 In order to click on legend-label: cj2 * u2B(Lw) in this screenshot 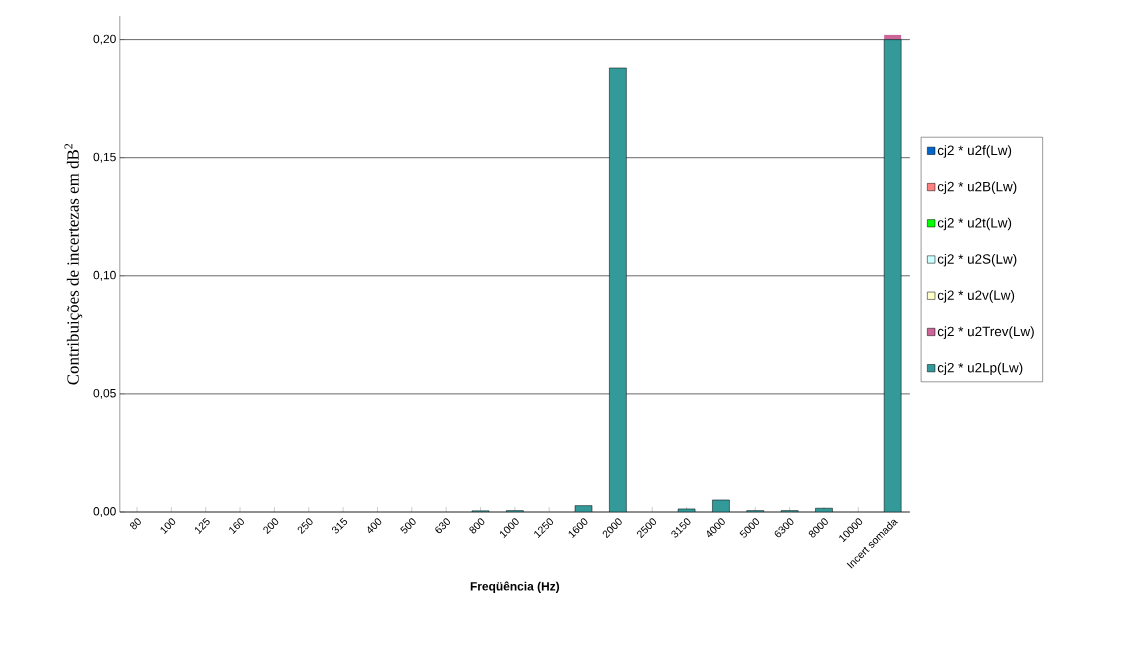, I will do `click(977, 187)`.